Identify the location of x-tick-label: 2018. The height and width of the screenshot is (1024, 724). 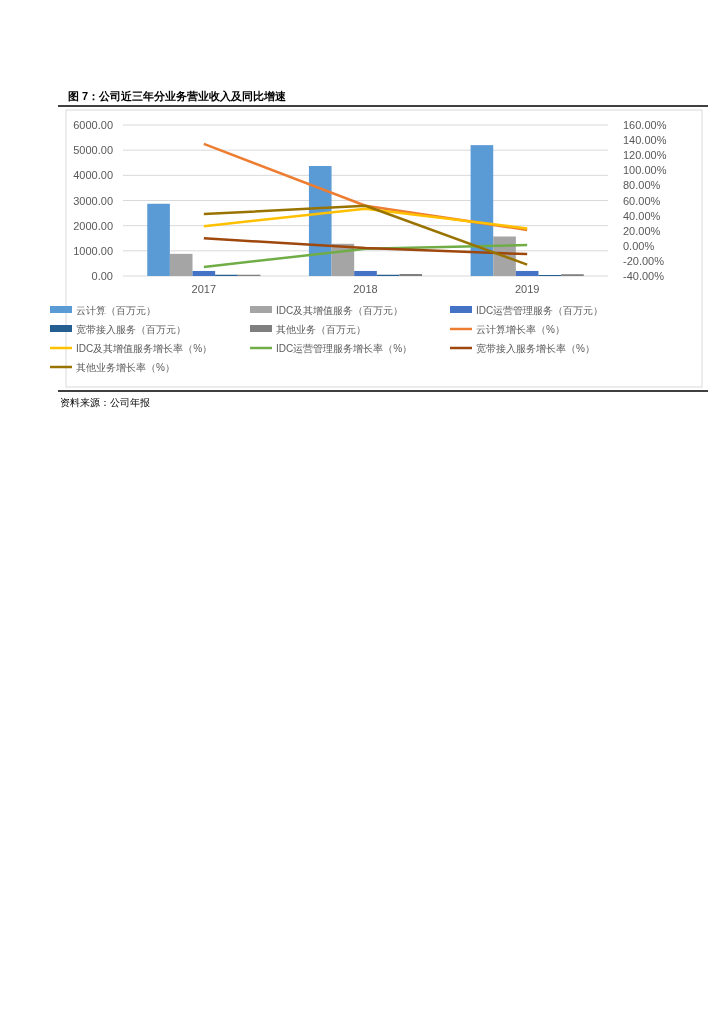
(365, 289).